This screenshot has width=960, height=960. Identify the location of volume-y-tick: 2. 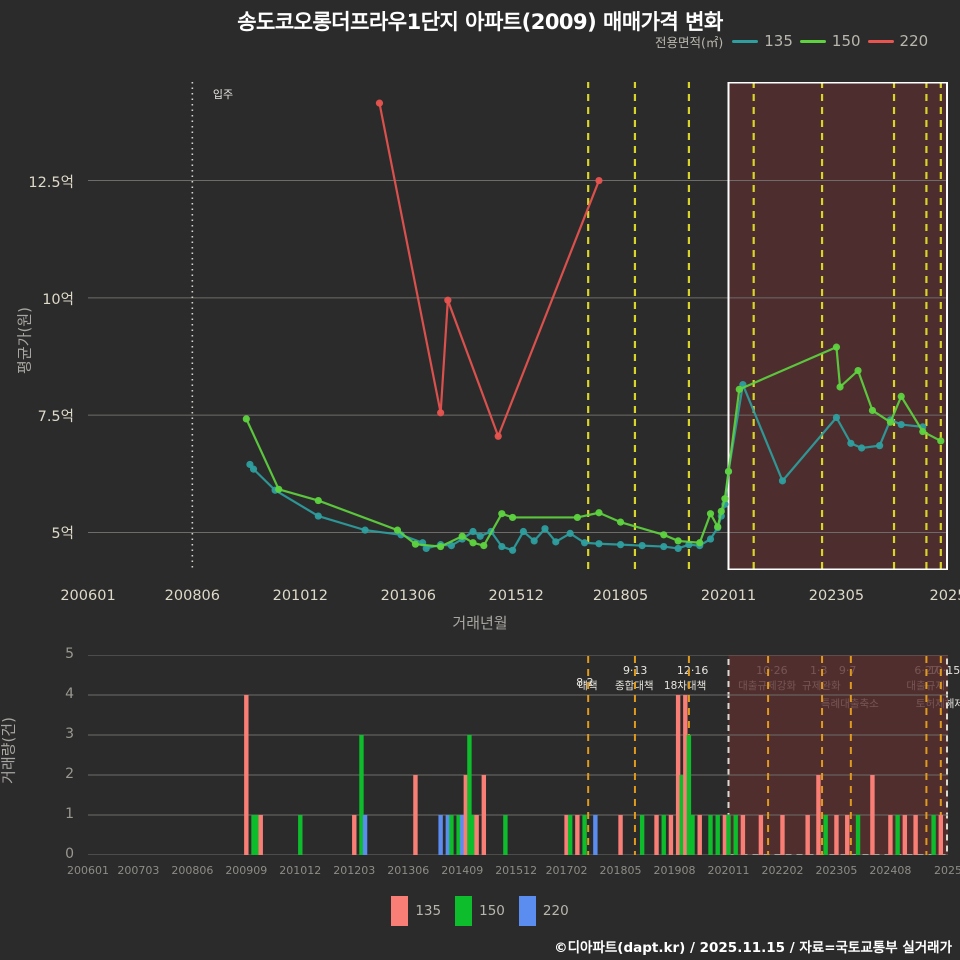
(69, 774).